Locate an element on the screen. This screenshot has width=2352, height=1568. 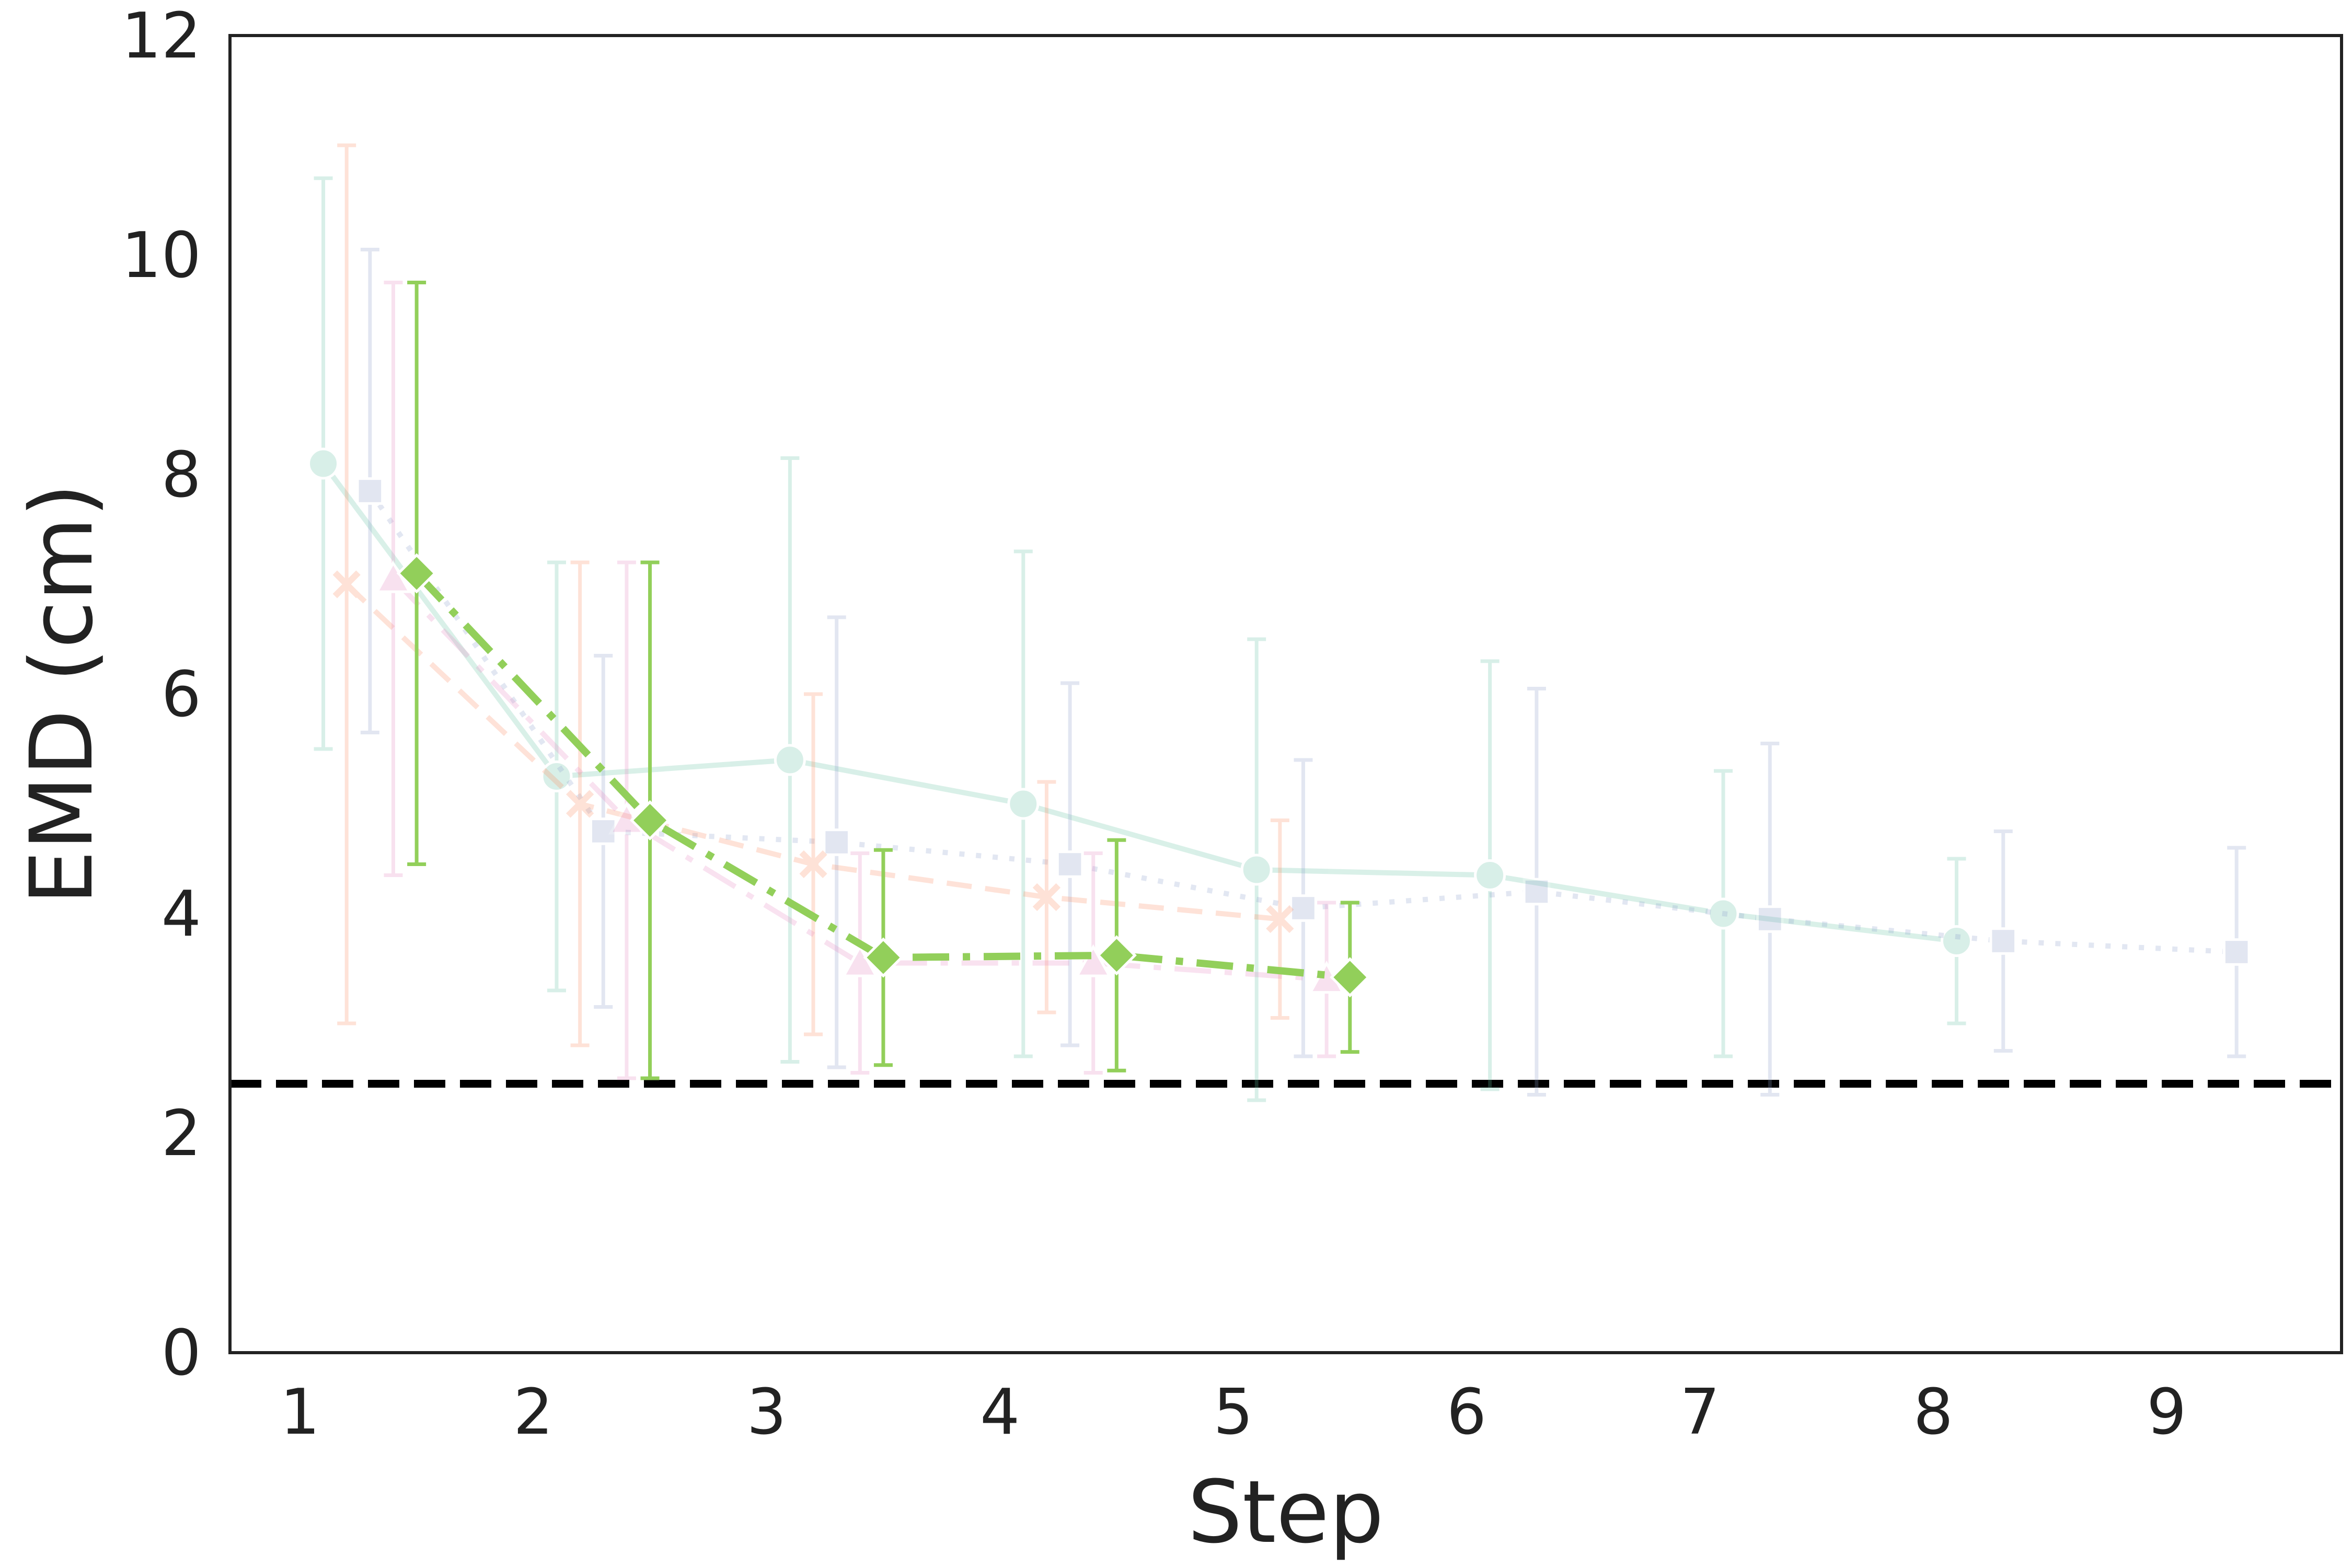
x-tick-label: 4 is located at coordinates (1000, 1412).